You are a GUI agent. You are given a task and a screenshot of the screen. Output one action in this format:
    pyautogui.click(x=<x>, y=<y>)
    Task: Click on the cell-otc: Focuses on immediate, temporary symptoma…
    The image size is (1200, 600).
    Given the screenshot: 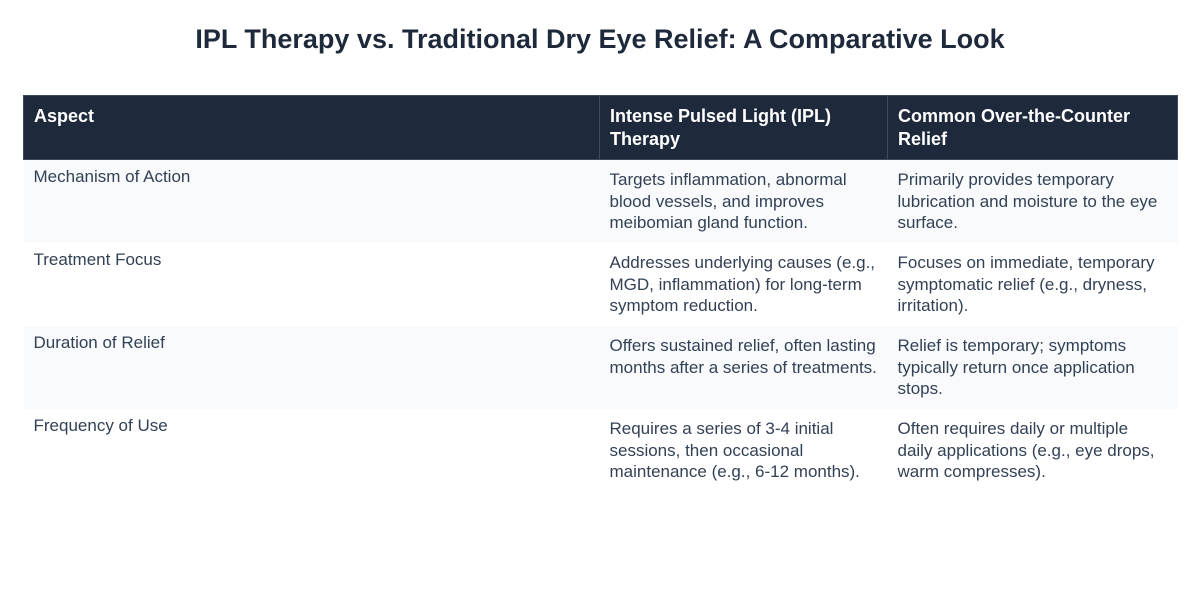 What is the action you would take?
    pyautogui.click(x=1026, y=284)
    